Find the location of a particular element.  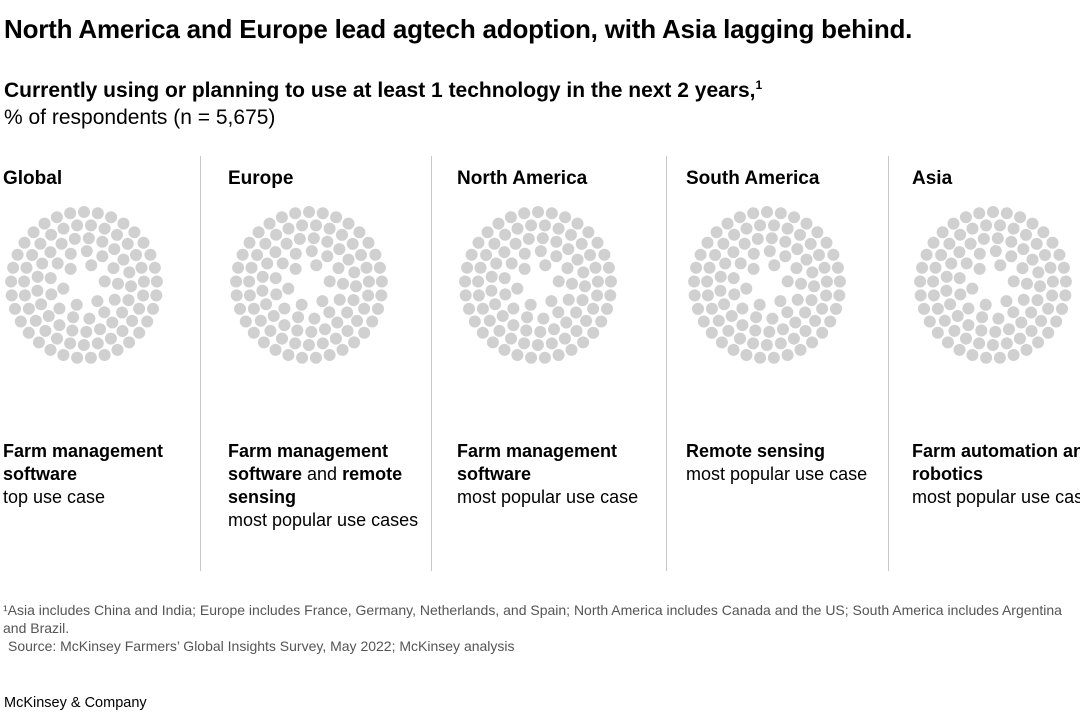

region-name: Europe is located at coordinates (261, 178).